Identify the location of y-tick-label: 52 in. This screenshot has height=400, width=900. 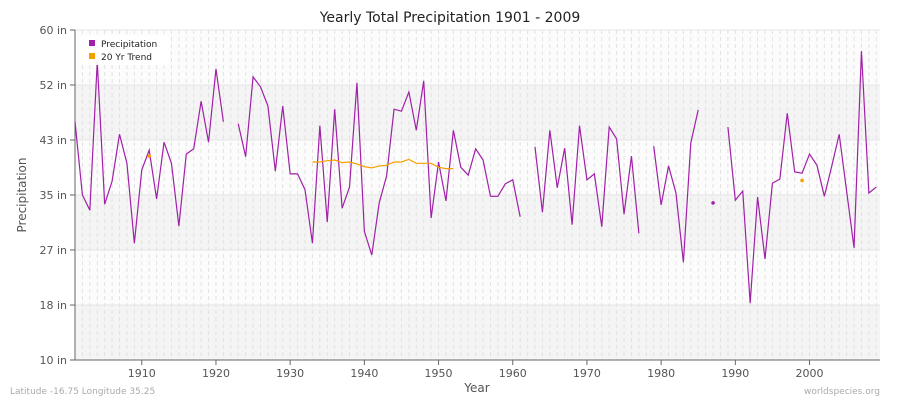
(53, 85).